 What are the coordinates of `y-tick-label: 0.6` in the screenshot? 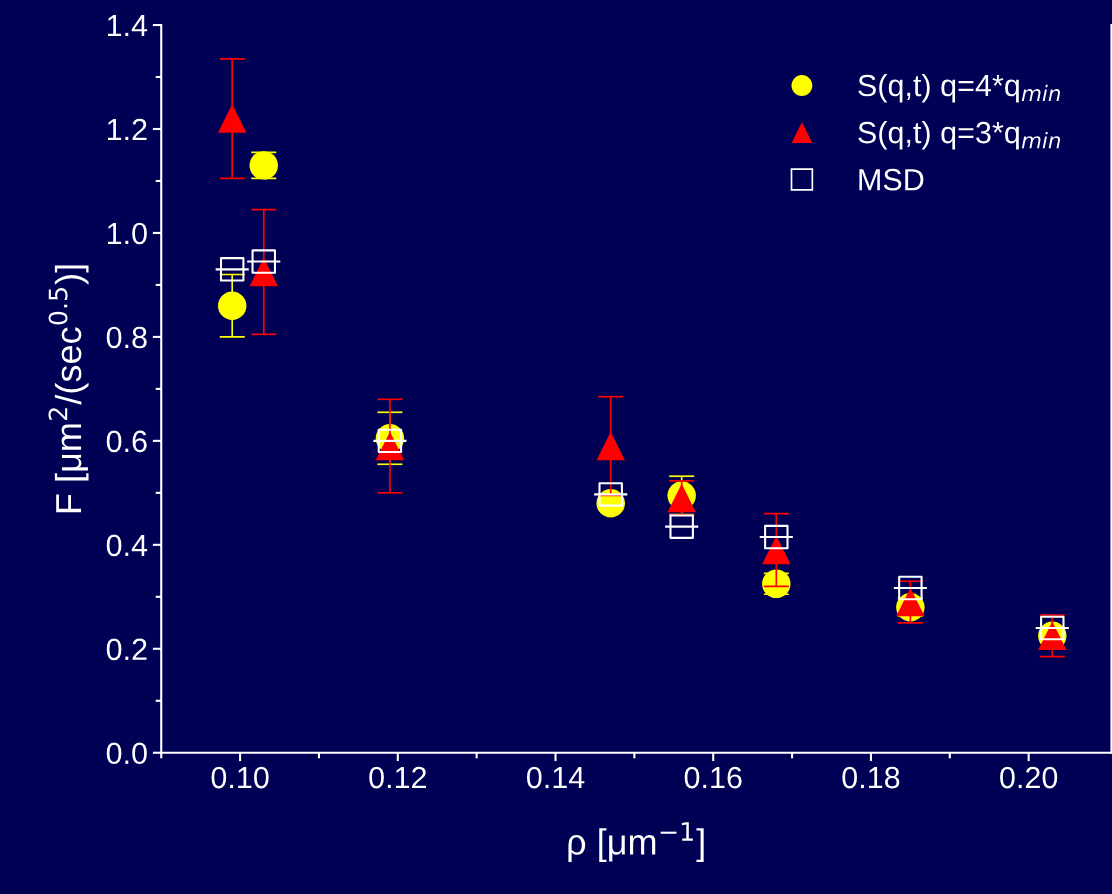 It's located at (126, 441).